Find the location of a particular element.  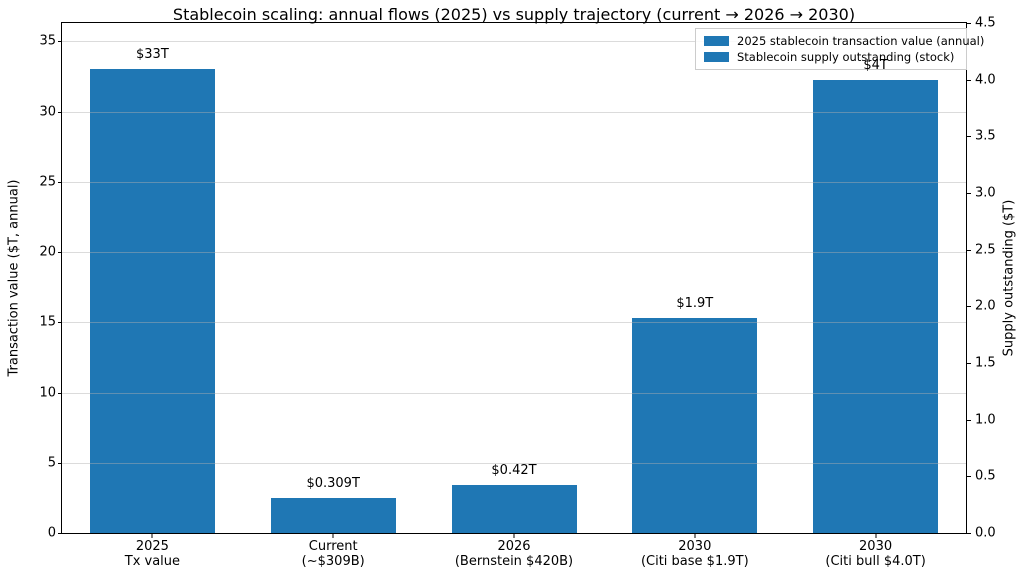

bar-value-label: $33T is located at coordinates (152, 55).